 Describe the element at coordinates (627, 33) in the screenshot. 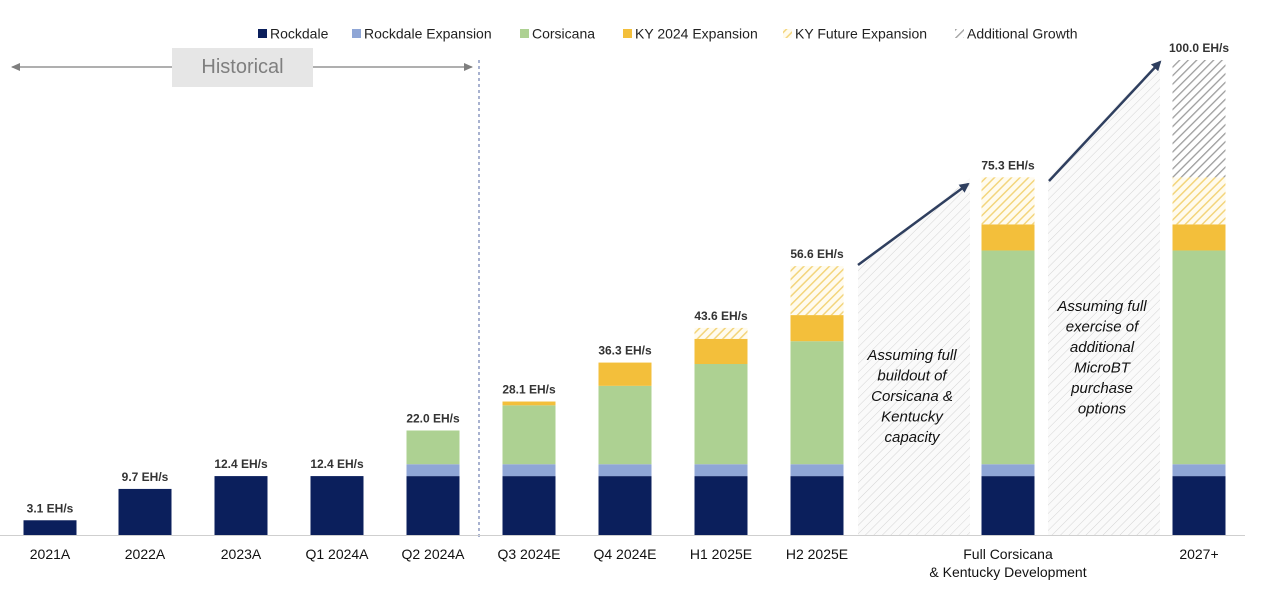

I see `legend-swatch-ky_2024` at that location.